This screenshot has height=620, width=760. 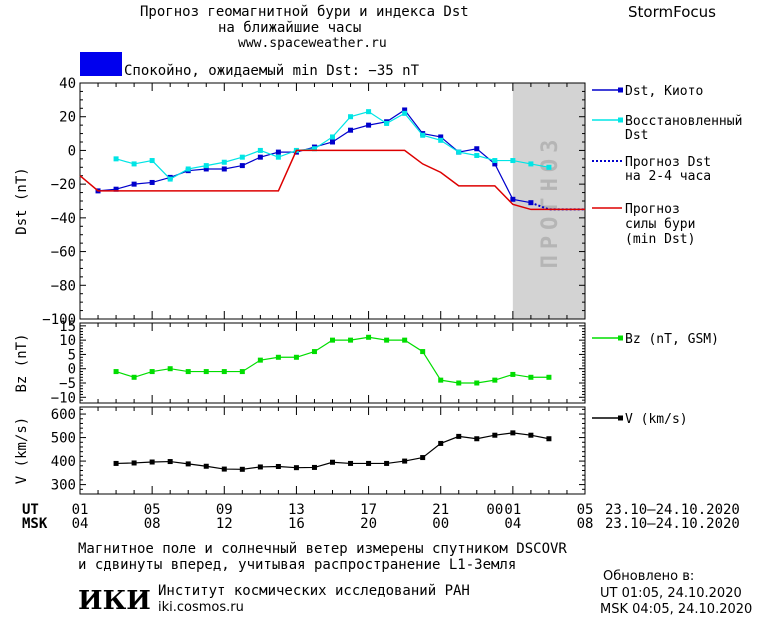 I want to click on y-tick-label: 500, so click(x=63, y=439).